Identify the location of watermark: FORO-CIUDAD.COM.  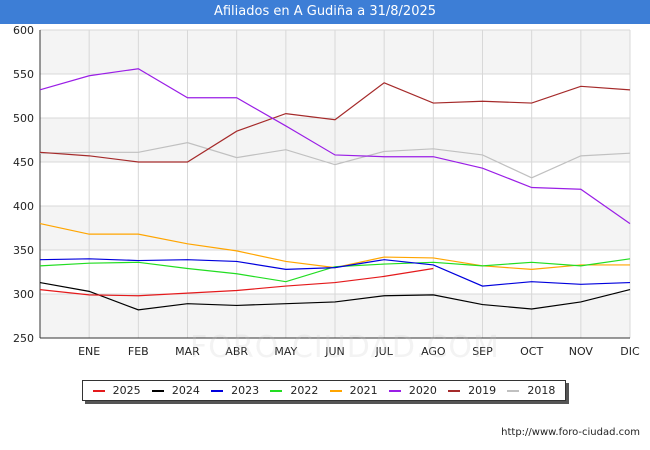
(345, 347).